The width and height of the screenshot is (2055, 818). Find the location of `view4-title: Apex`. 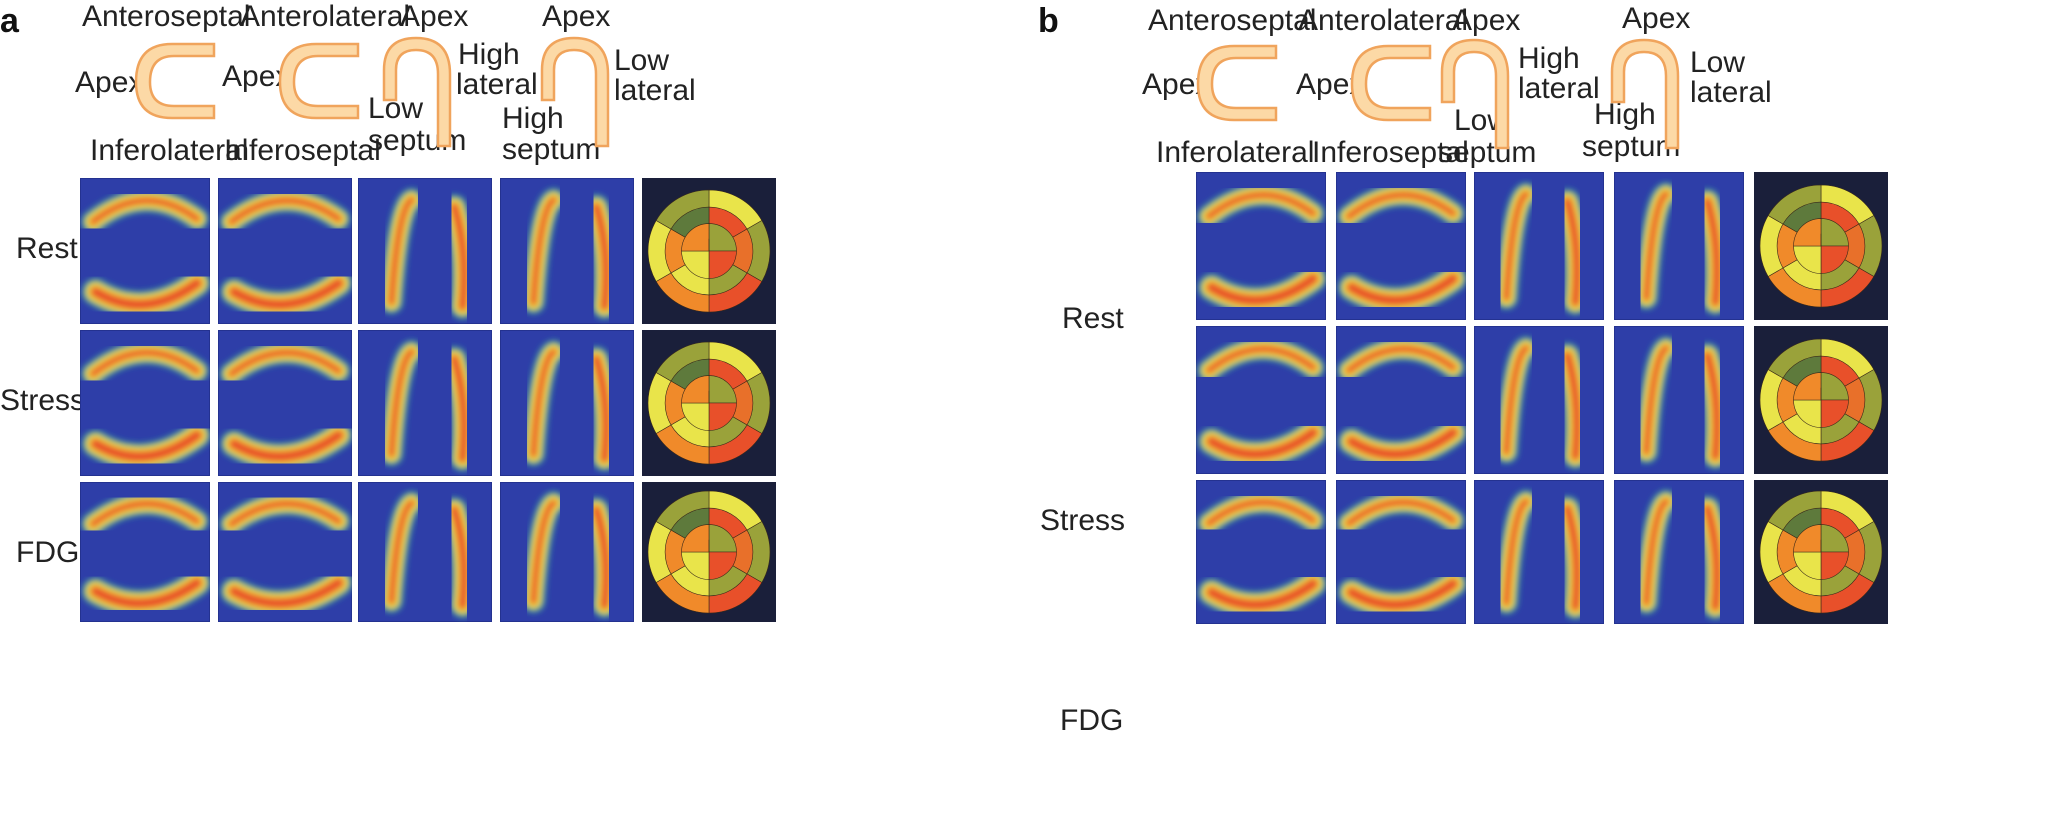

view4-title: Apex is located at coordinates (576, 16).